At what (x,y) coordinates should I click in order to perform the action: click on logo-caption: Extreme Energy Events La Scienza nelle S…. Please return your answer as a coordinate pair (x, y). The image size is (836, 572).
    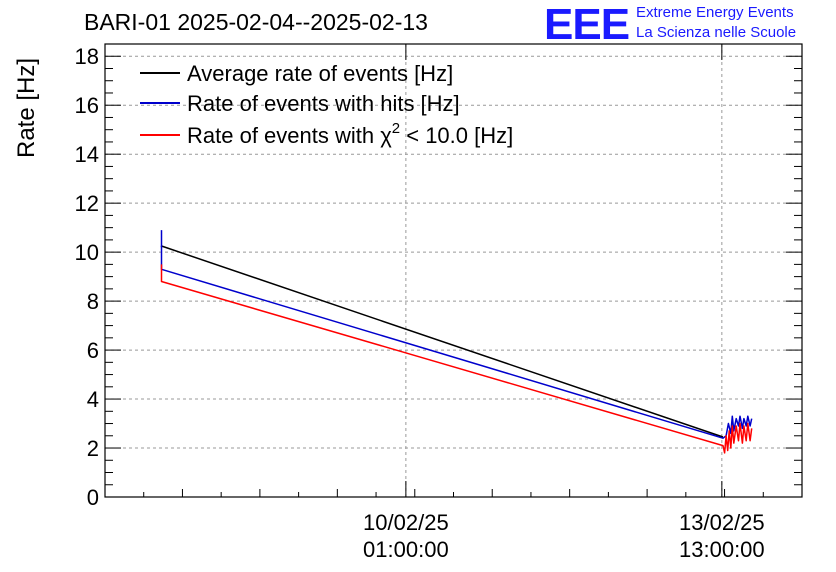
    Looking at the image, I should click on (716, 23).